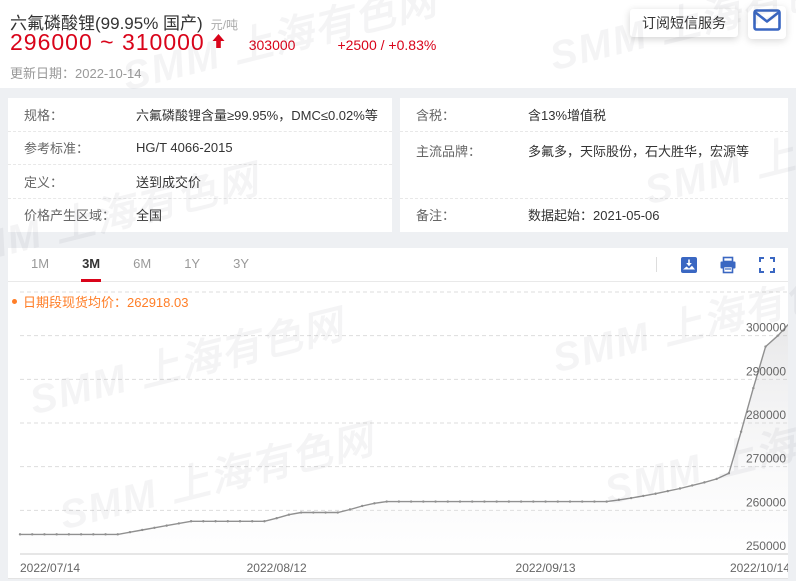  Describe the element at coordinates (200, 215) in the screenshot. I see `spec-row-region: 价格产生区域： 全国` at that location.